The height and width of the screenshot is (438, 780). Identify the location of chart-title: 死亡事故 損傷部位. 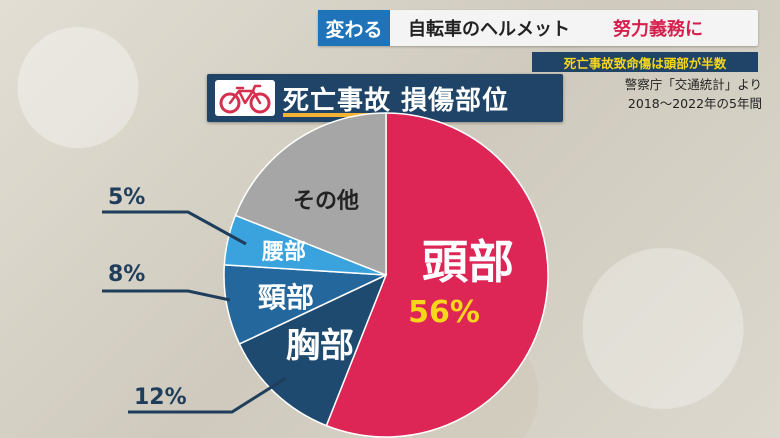
(396, 100).